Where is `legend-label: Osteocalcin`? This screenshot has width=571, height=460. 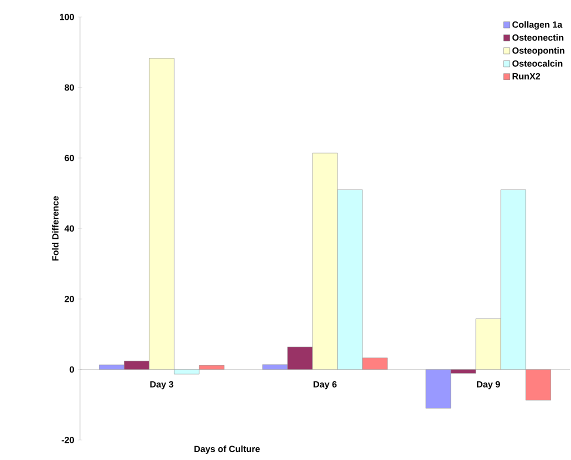 legend-label: Osteocalcin is located at coordinates (537, 63).